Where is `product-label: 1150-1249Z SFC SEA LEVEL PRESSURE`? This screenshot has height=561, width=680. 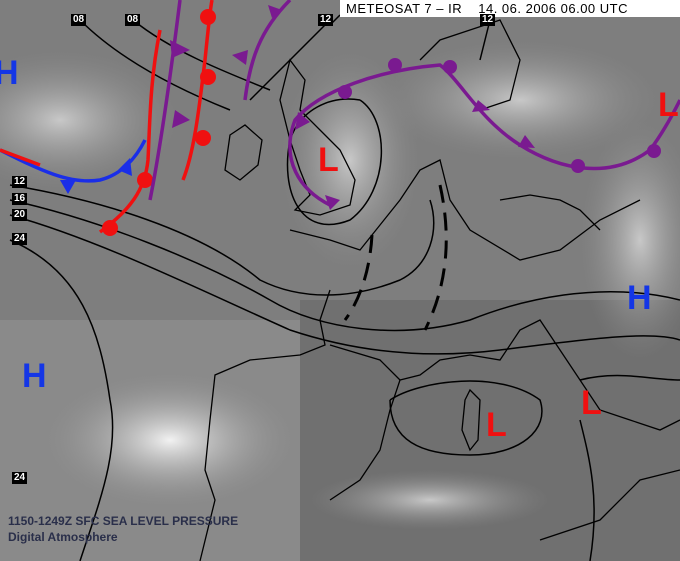 product-label: 1150-1249Z SFC SEA LEVEL PRESSURE is located at coordinates (123, 521).